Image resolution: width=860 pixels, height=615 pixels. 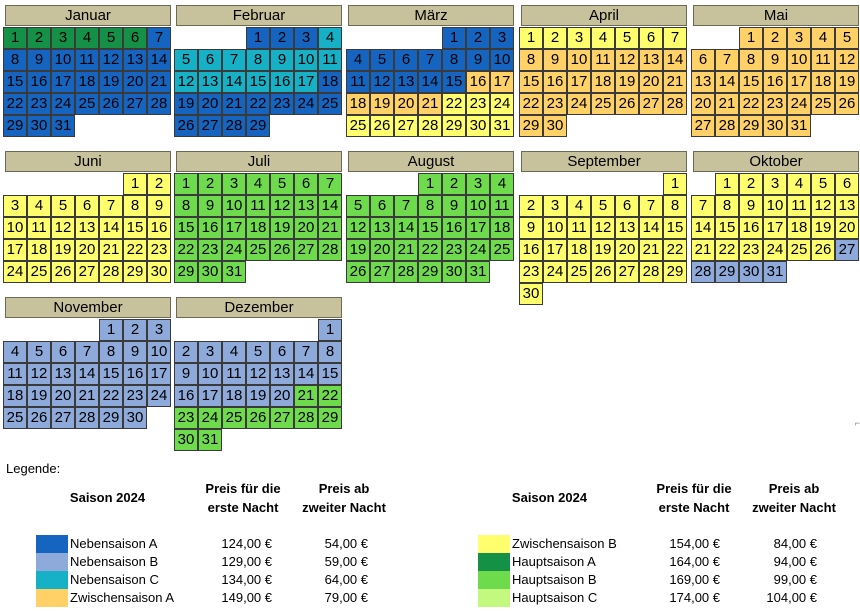 I want to click on legend-swatch-zb, so click(x=494, y=544).